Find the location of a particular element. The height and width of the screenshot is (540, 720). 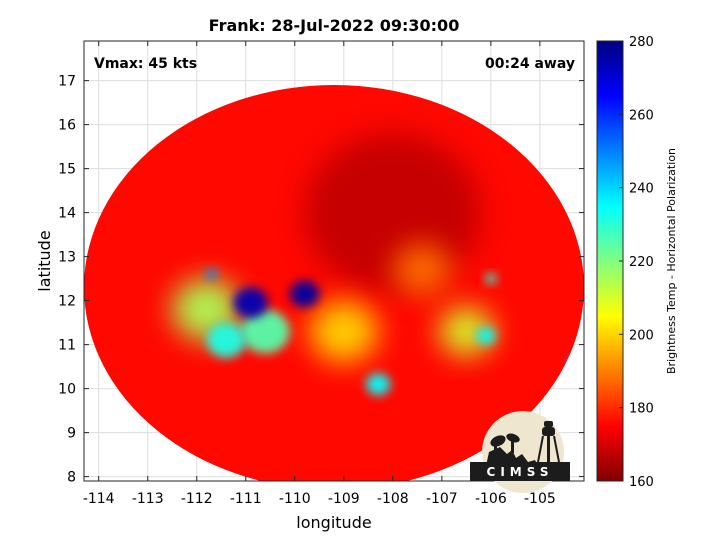

x-tick-label: -107 is located at coordinates (442, 499).